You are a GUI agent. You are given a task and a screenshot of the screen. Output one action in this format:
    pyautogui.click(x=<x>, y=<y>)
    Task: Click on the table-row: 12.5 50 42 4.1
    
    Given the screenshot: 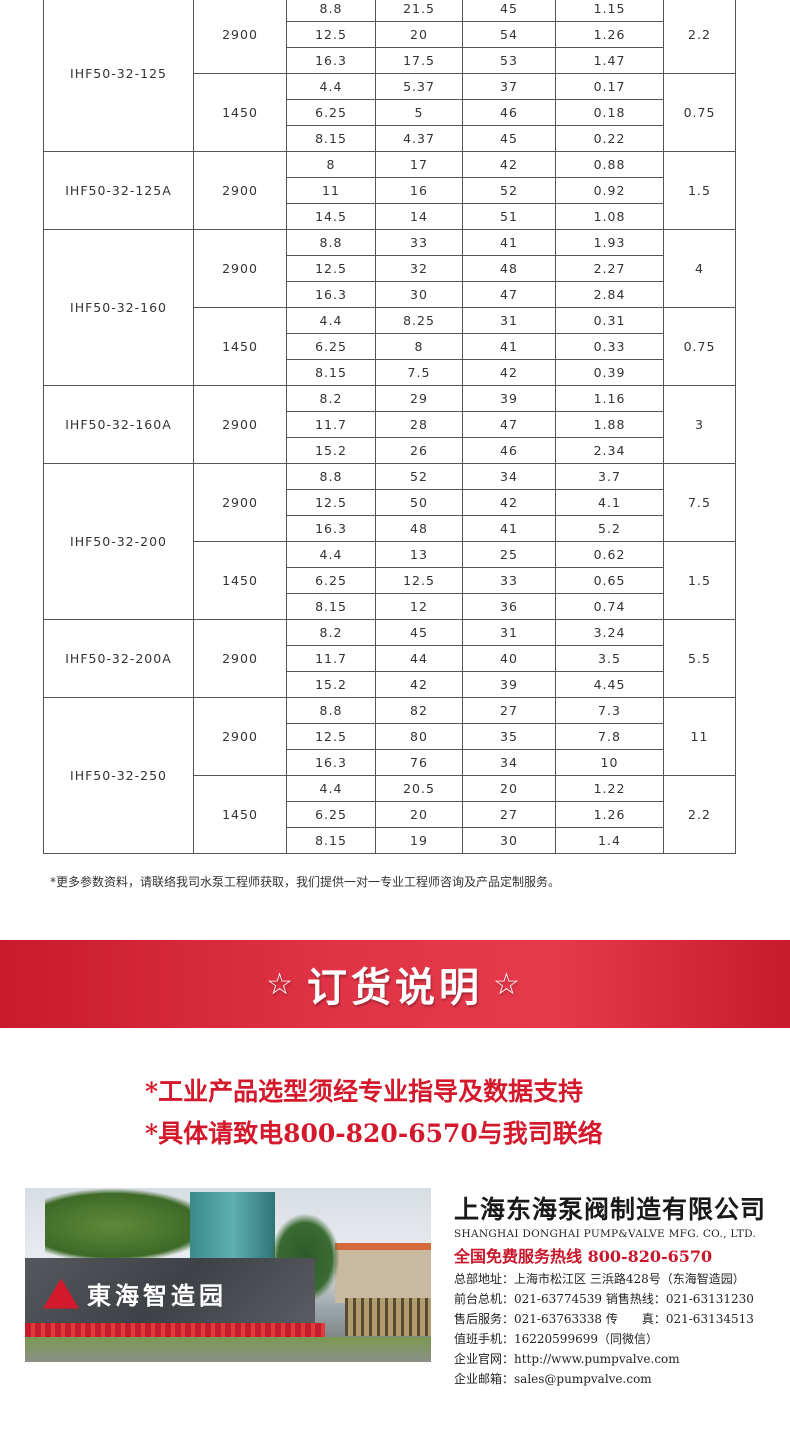 What is the action you would take?
    pyautogui.click(x=390, y=502)
    